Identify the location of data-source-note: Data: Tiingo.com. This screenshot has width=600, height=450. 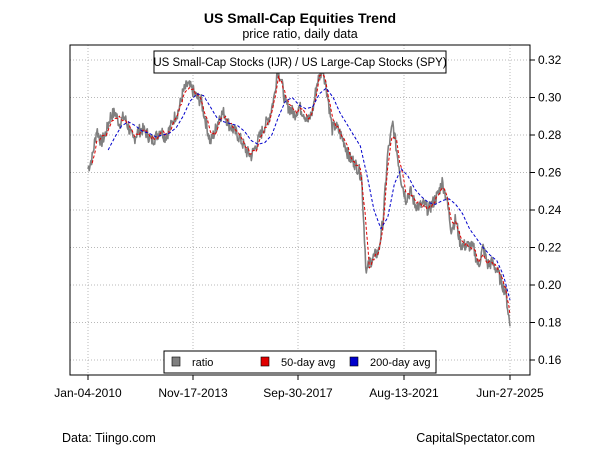
(109, 438).